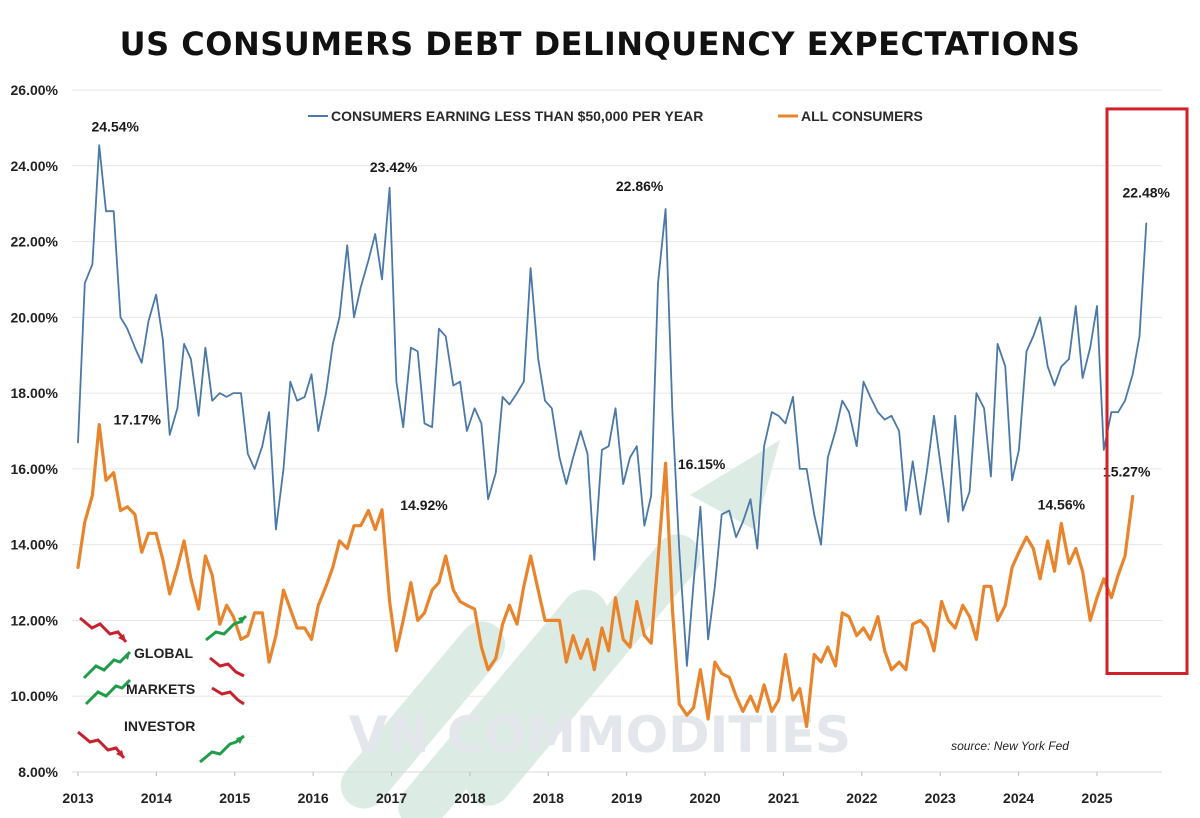 The height and width of the screenshot is (818, 1200). What do you see at coordinates (137, 420) in the screenshot?
I see `peak-label: 17.17%` at bounding box center [137, 420].